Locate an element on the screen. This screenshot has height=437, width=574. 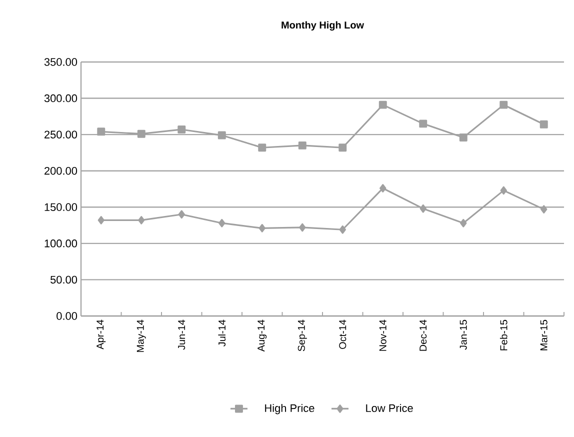
y-tick-label: 0.00 is located at coordinates (67, 316).